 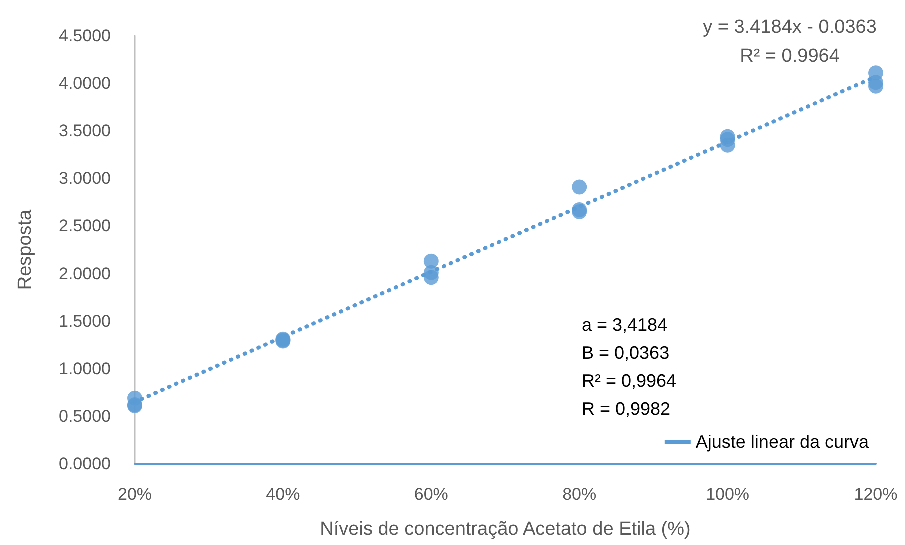 What do you see at coordinates (85, 131) in the screenshot?
I see `y-tick-label: 3.5000` at bounding box center [85, 131].